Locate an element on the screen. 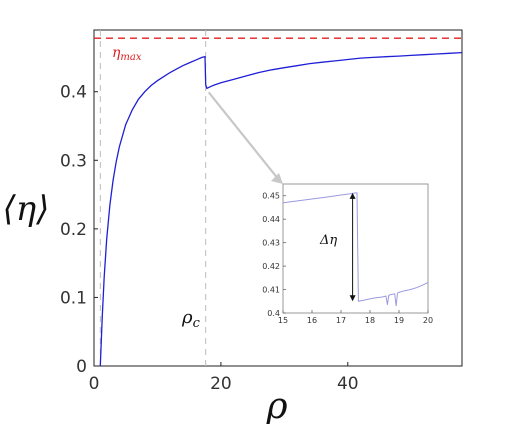 The image size is (507, 424). x-tick-label: 40 is located at coordinates (348, 384).